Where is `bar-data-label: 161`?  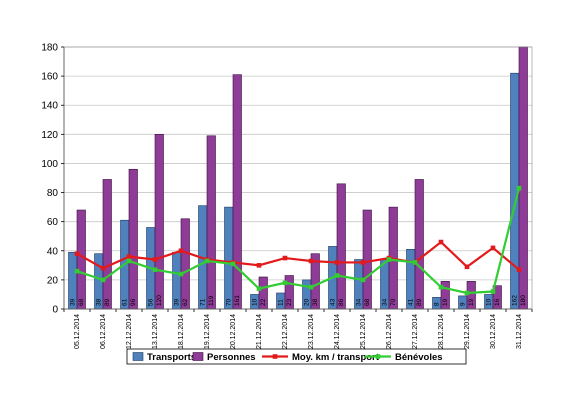
bar-data-label: 161 is located at coordinates (237, 300).